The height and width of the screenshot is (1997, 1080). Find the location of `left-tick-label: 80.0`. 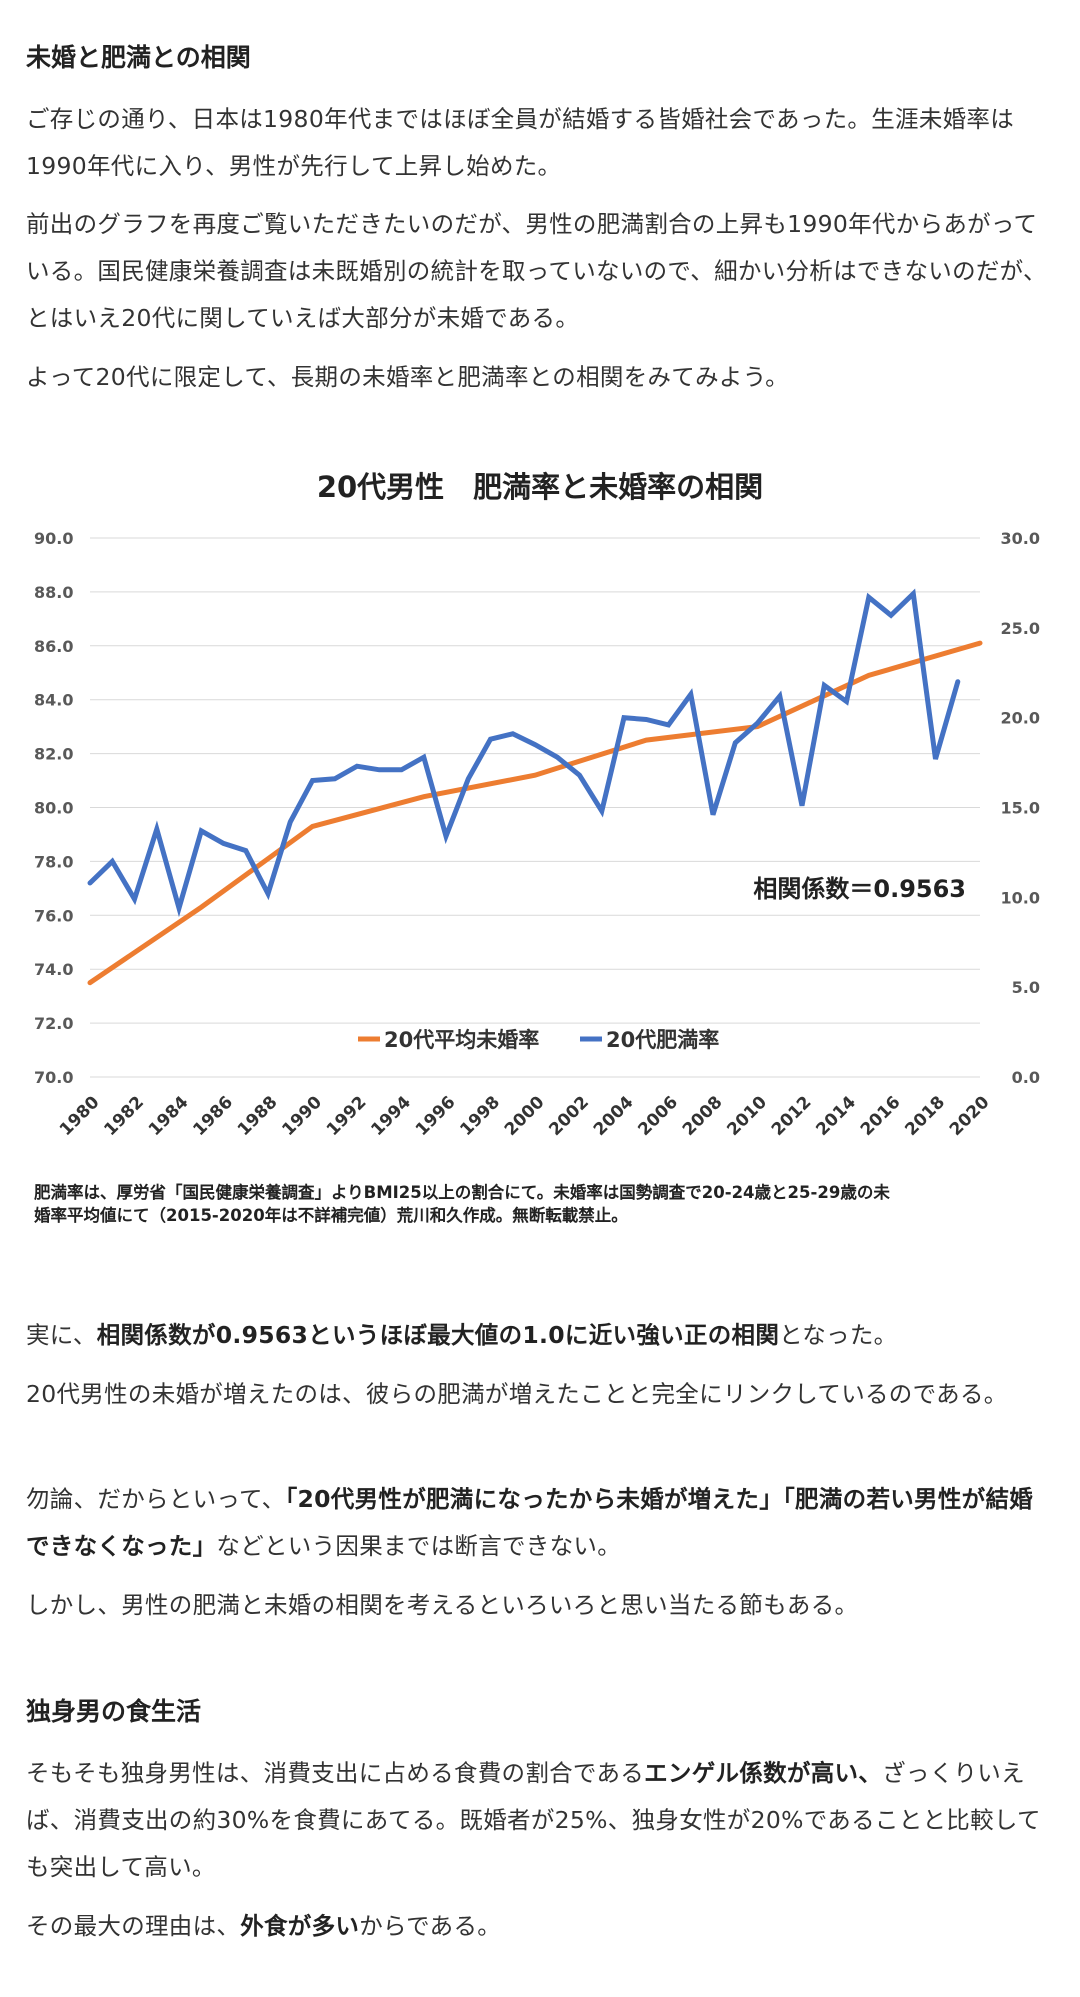

left-tick-label: 80.0 is located at coordinates (53, 808).